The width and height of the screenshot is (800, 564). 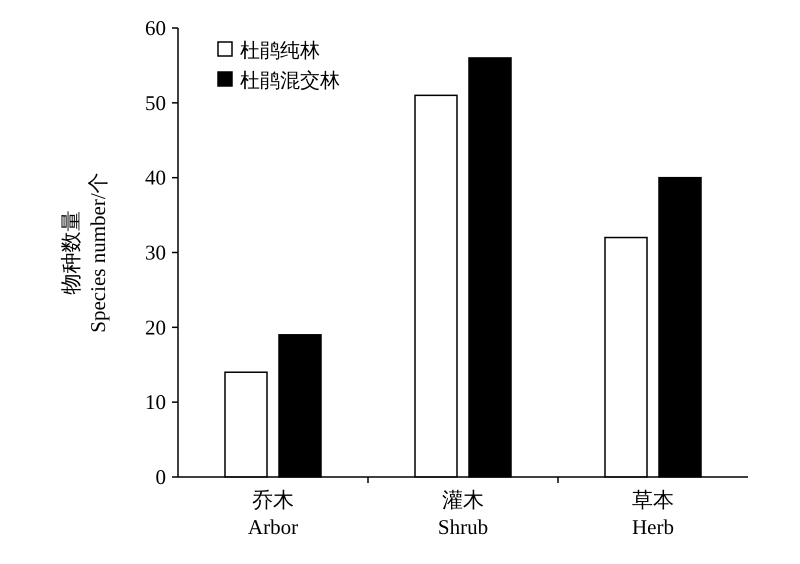 I want to click on y-tick-label: 20, so click(x=155, y=327).